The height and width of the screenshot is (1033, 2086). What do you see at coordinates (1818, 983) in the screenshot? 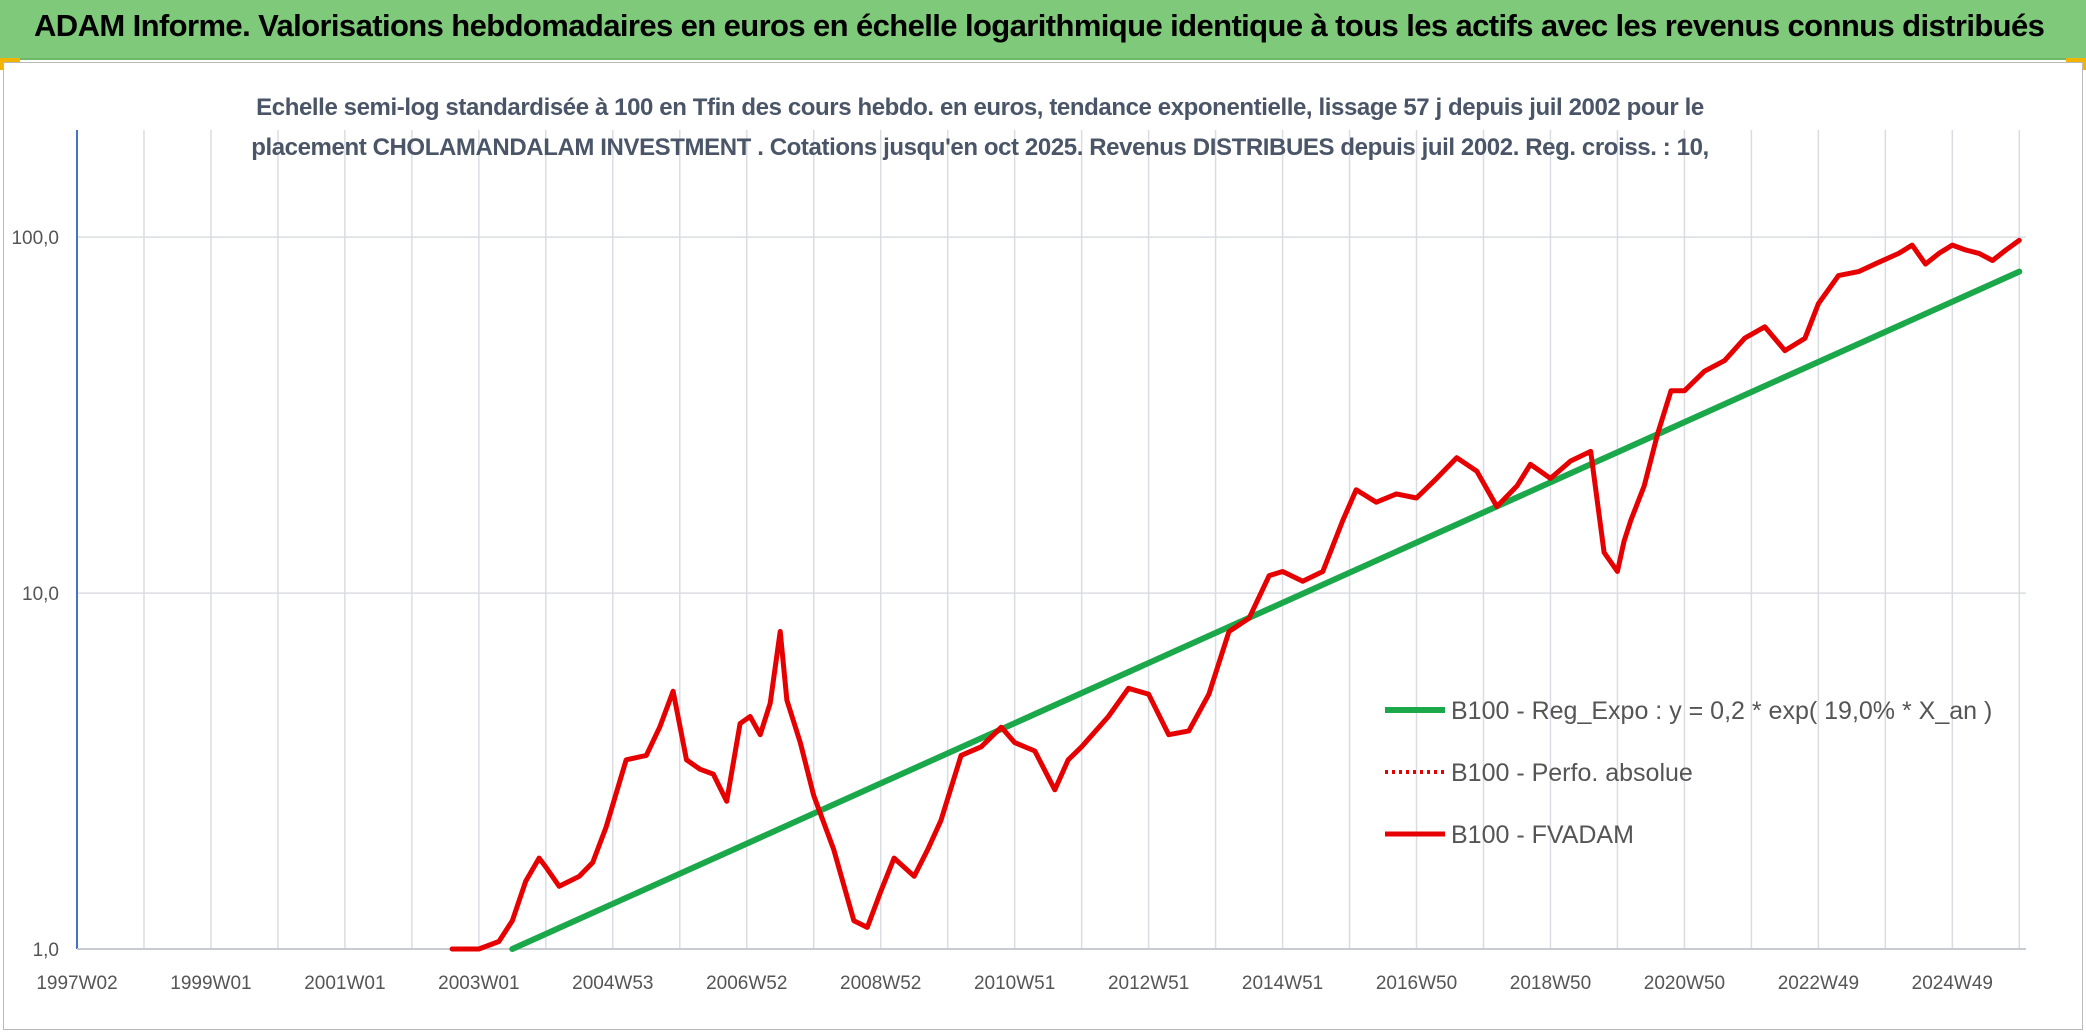
I see `x-tick-label: 2022W49` at bounding box center [1818, 983].